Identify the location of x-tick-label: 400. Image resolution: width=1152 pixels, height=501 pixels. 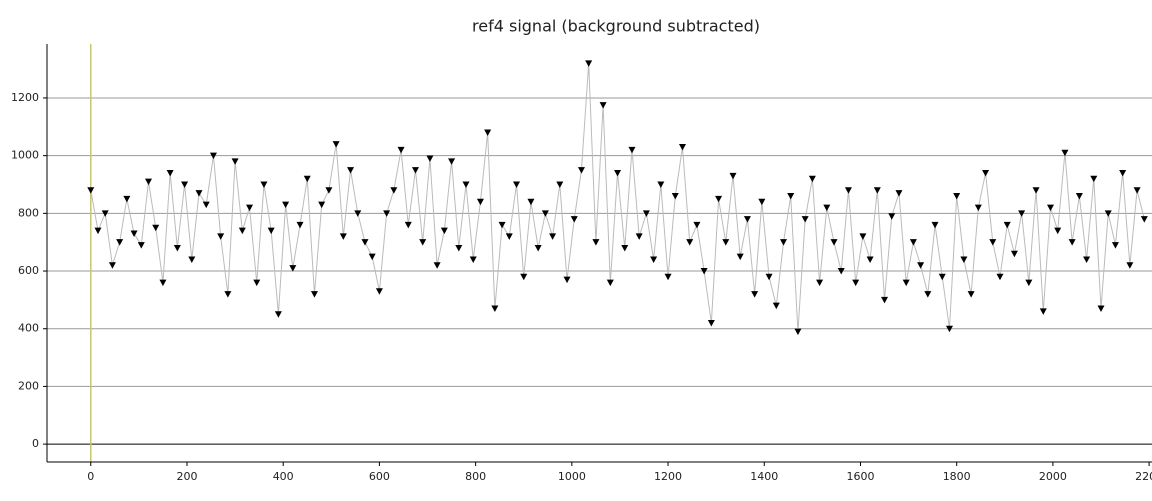
(283, 476).